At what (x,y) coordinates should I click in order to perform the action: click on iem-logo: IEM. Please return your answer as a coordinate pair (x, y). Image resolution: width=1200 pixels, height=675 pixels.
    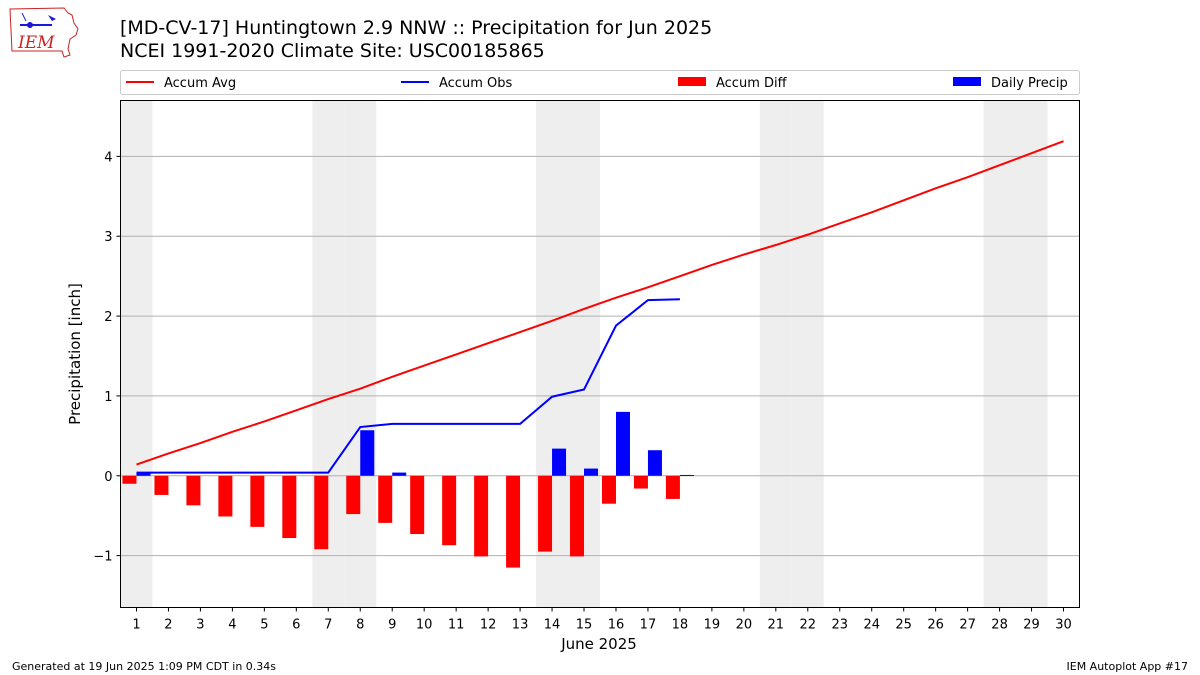
    Looking at the image, I should click on (44, 34).